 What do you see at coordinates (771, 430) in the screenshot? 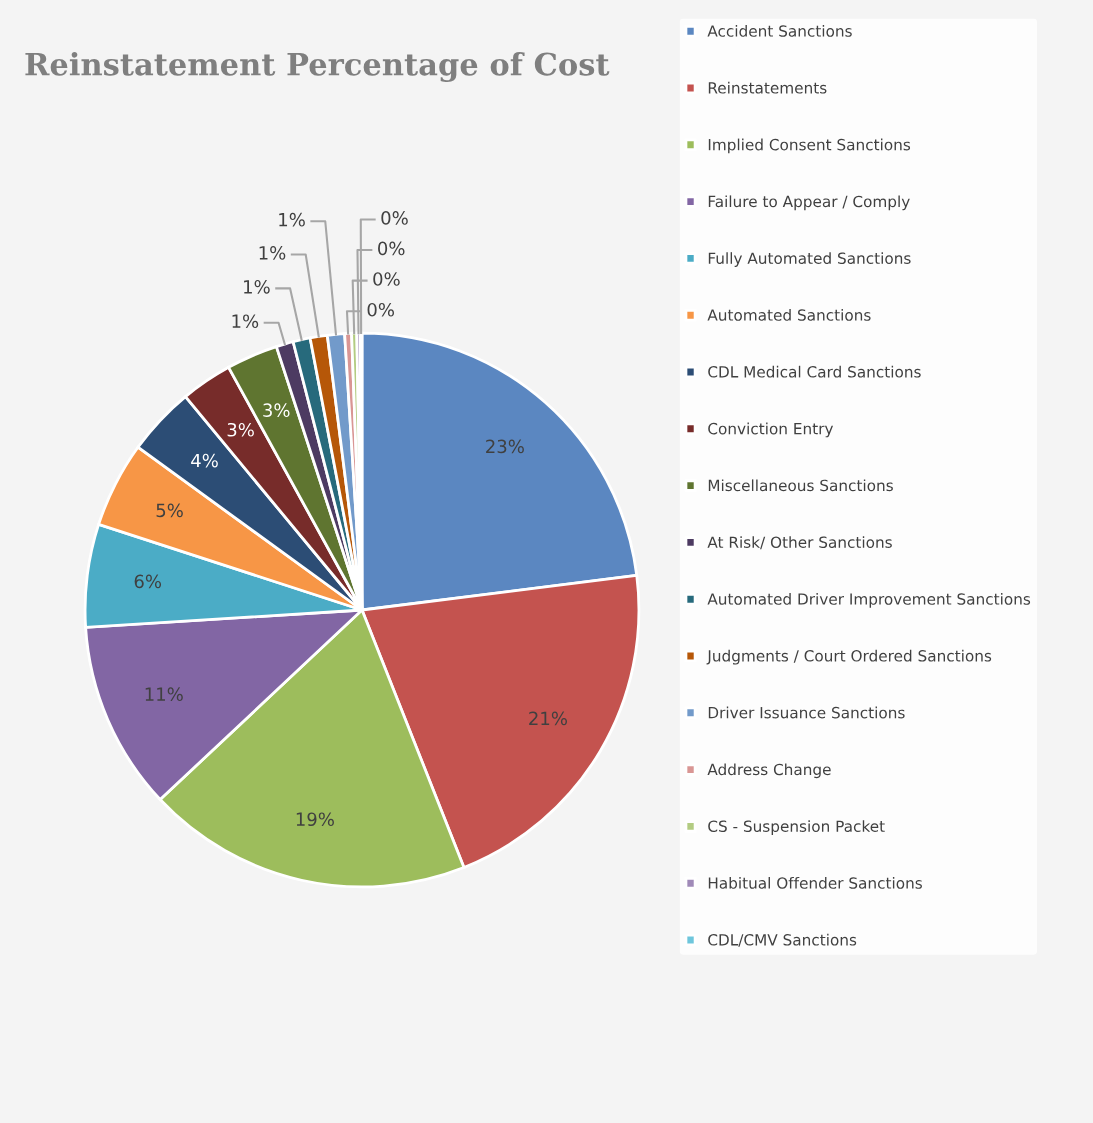
I see `legend-label: Conviction Entry` at bounding box center [771, 430].